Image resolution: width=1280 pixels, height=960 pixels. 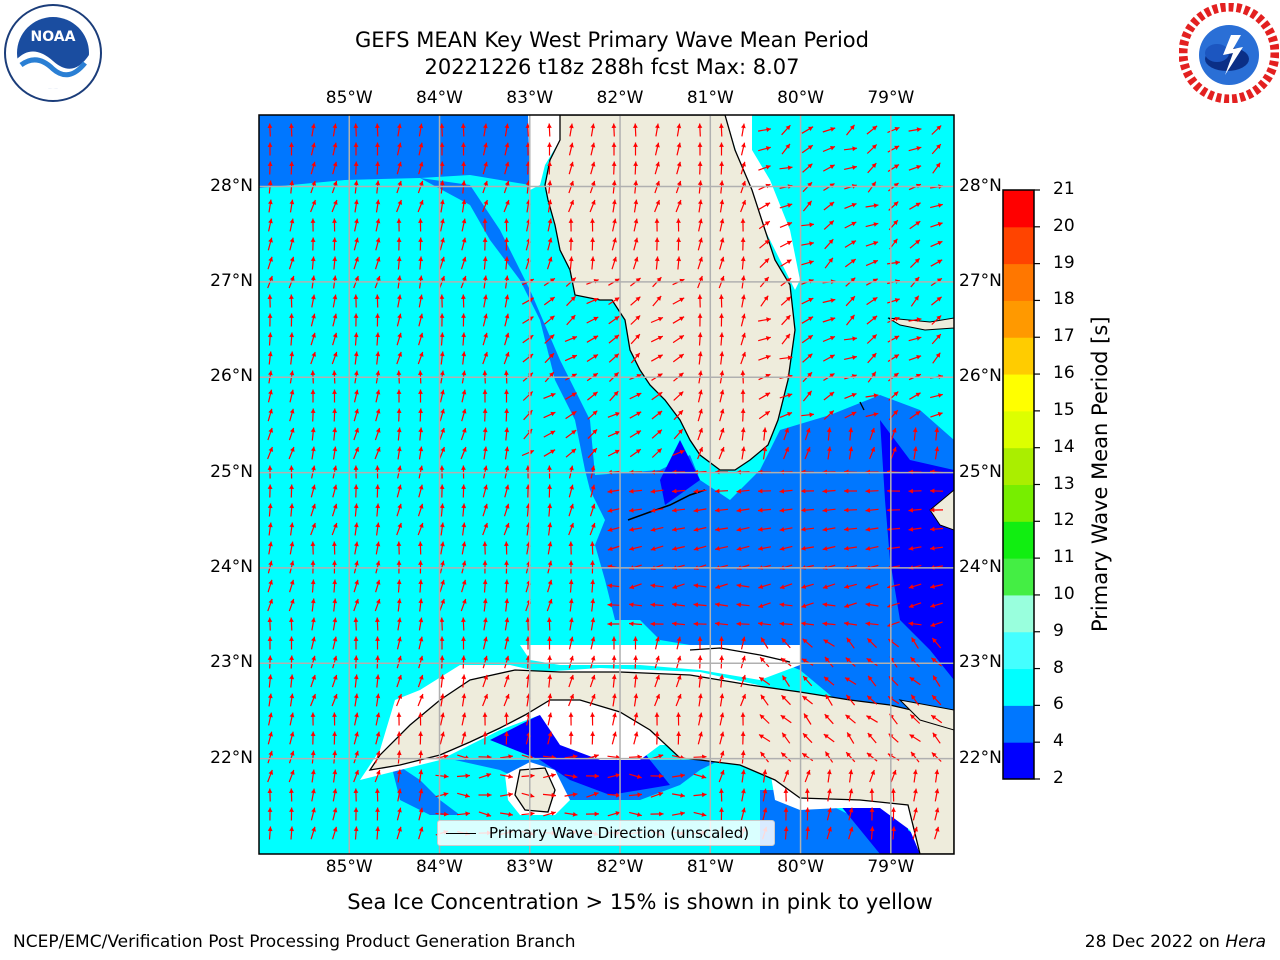 What do you see at coordinates (1175, 942) in the screenshot?
I see `footer-date: 28 Dec 2022 on Hera` at bounding box center [1175, 942].